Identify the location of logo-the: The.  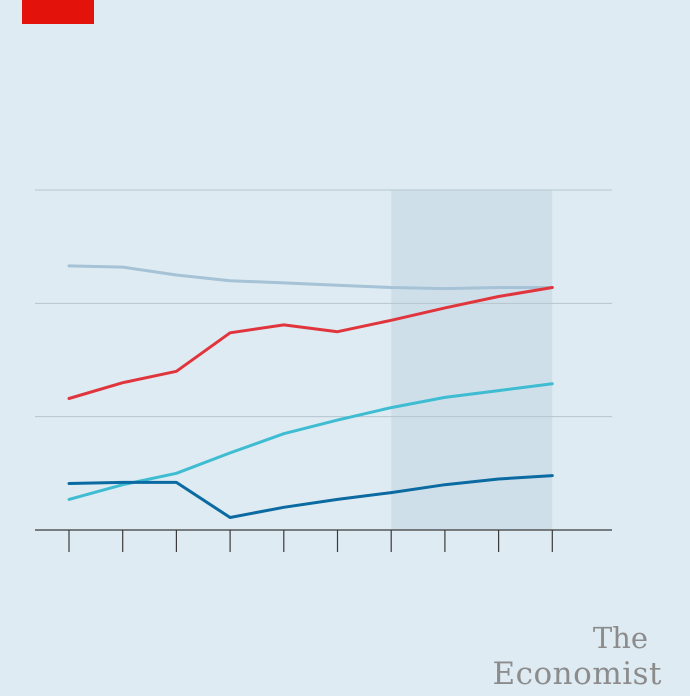
(620, 638).